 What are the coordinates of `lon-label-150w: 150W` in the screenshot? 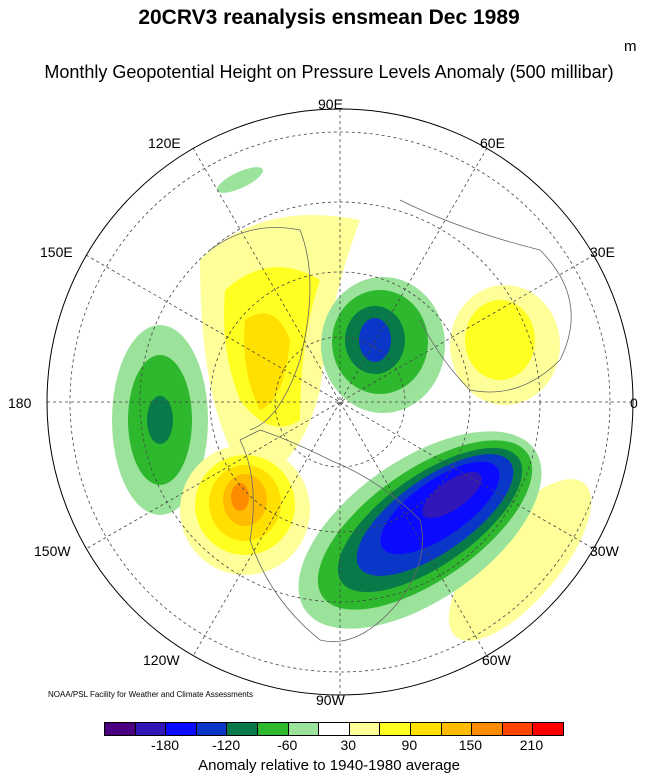 It's located at (52, 551).